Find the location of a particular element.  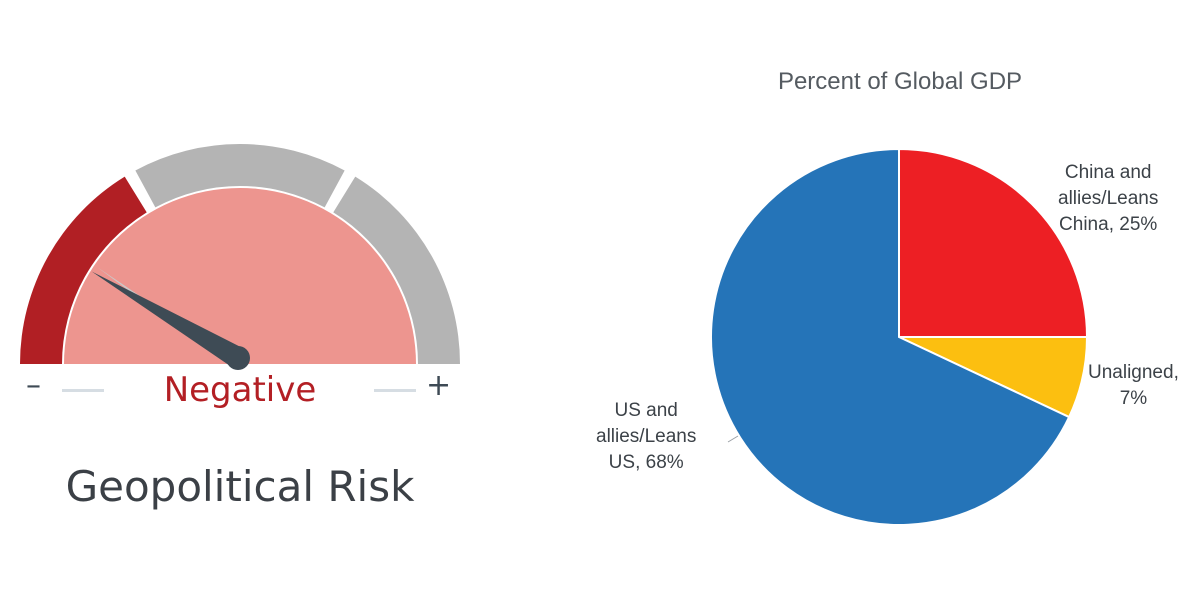

gauge-band-positive is located at coordinates (396, 270).